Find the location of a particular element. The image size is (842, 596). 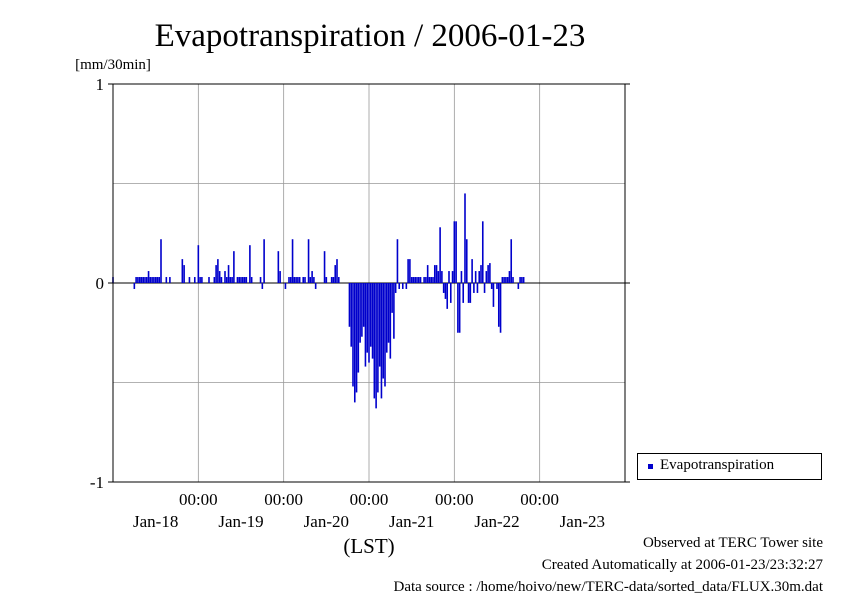

y-tick-label: -1 is located at coordinates (97, 482).